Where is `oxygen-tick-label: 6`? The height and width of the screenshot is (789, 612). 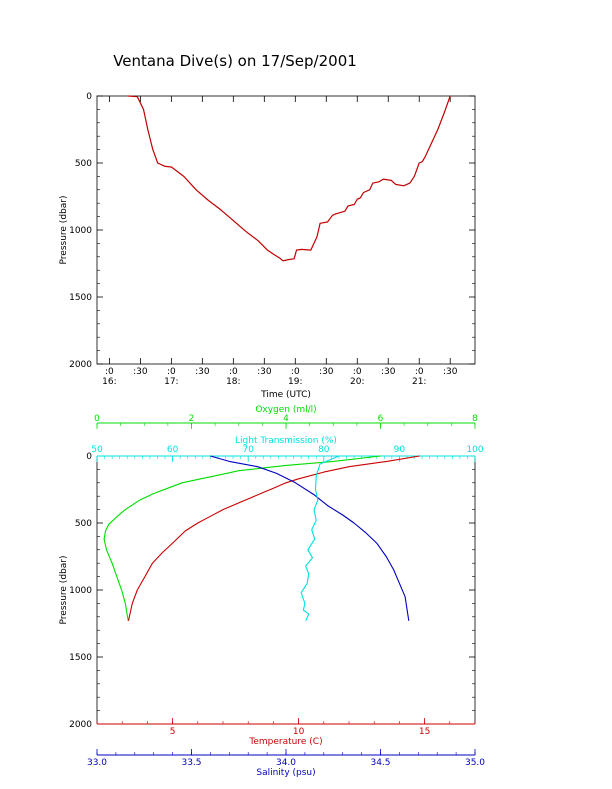 oxygen-tick-label: 6 is located at coordinates (381, 419).